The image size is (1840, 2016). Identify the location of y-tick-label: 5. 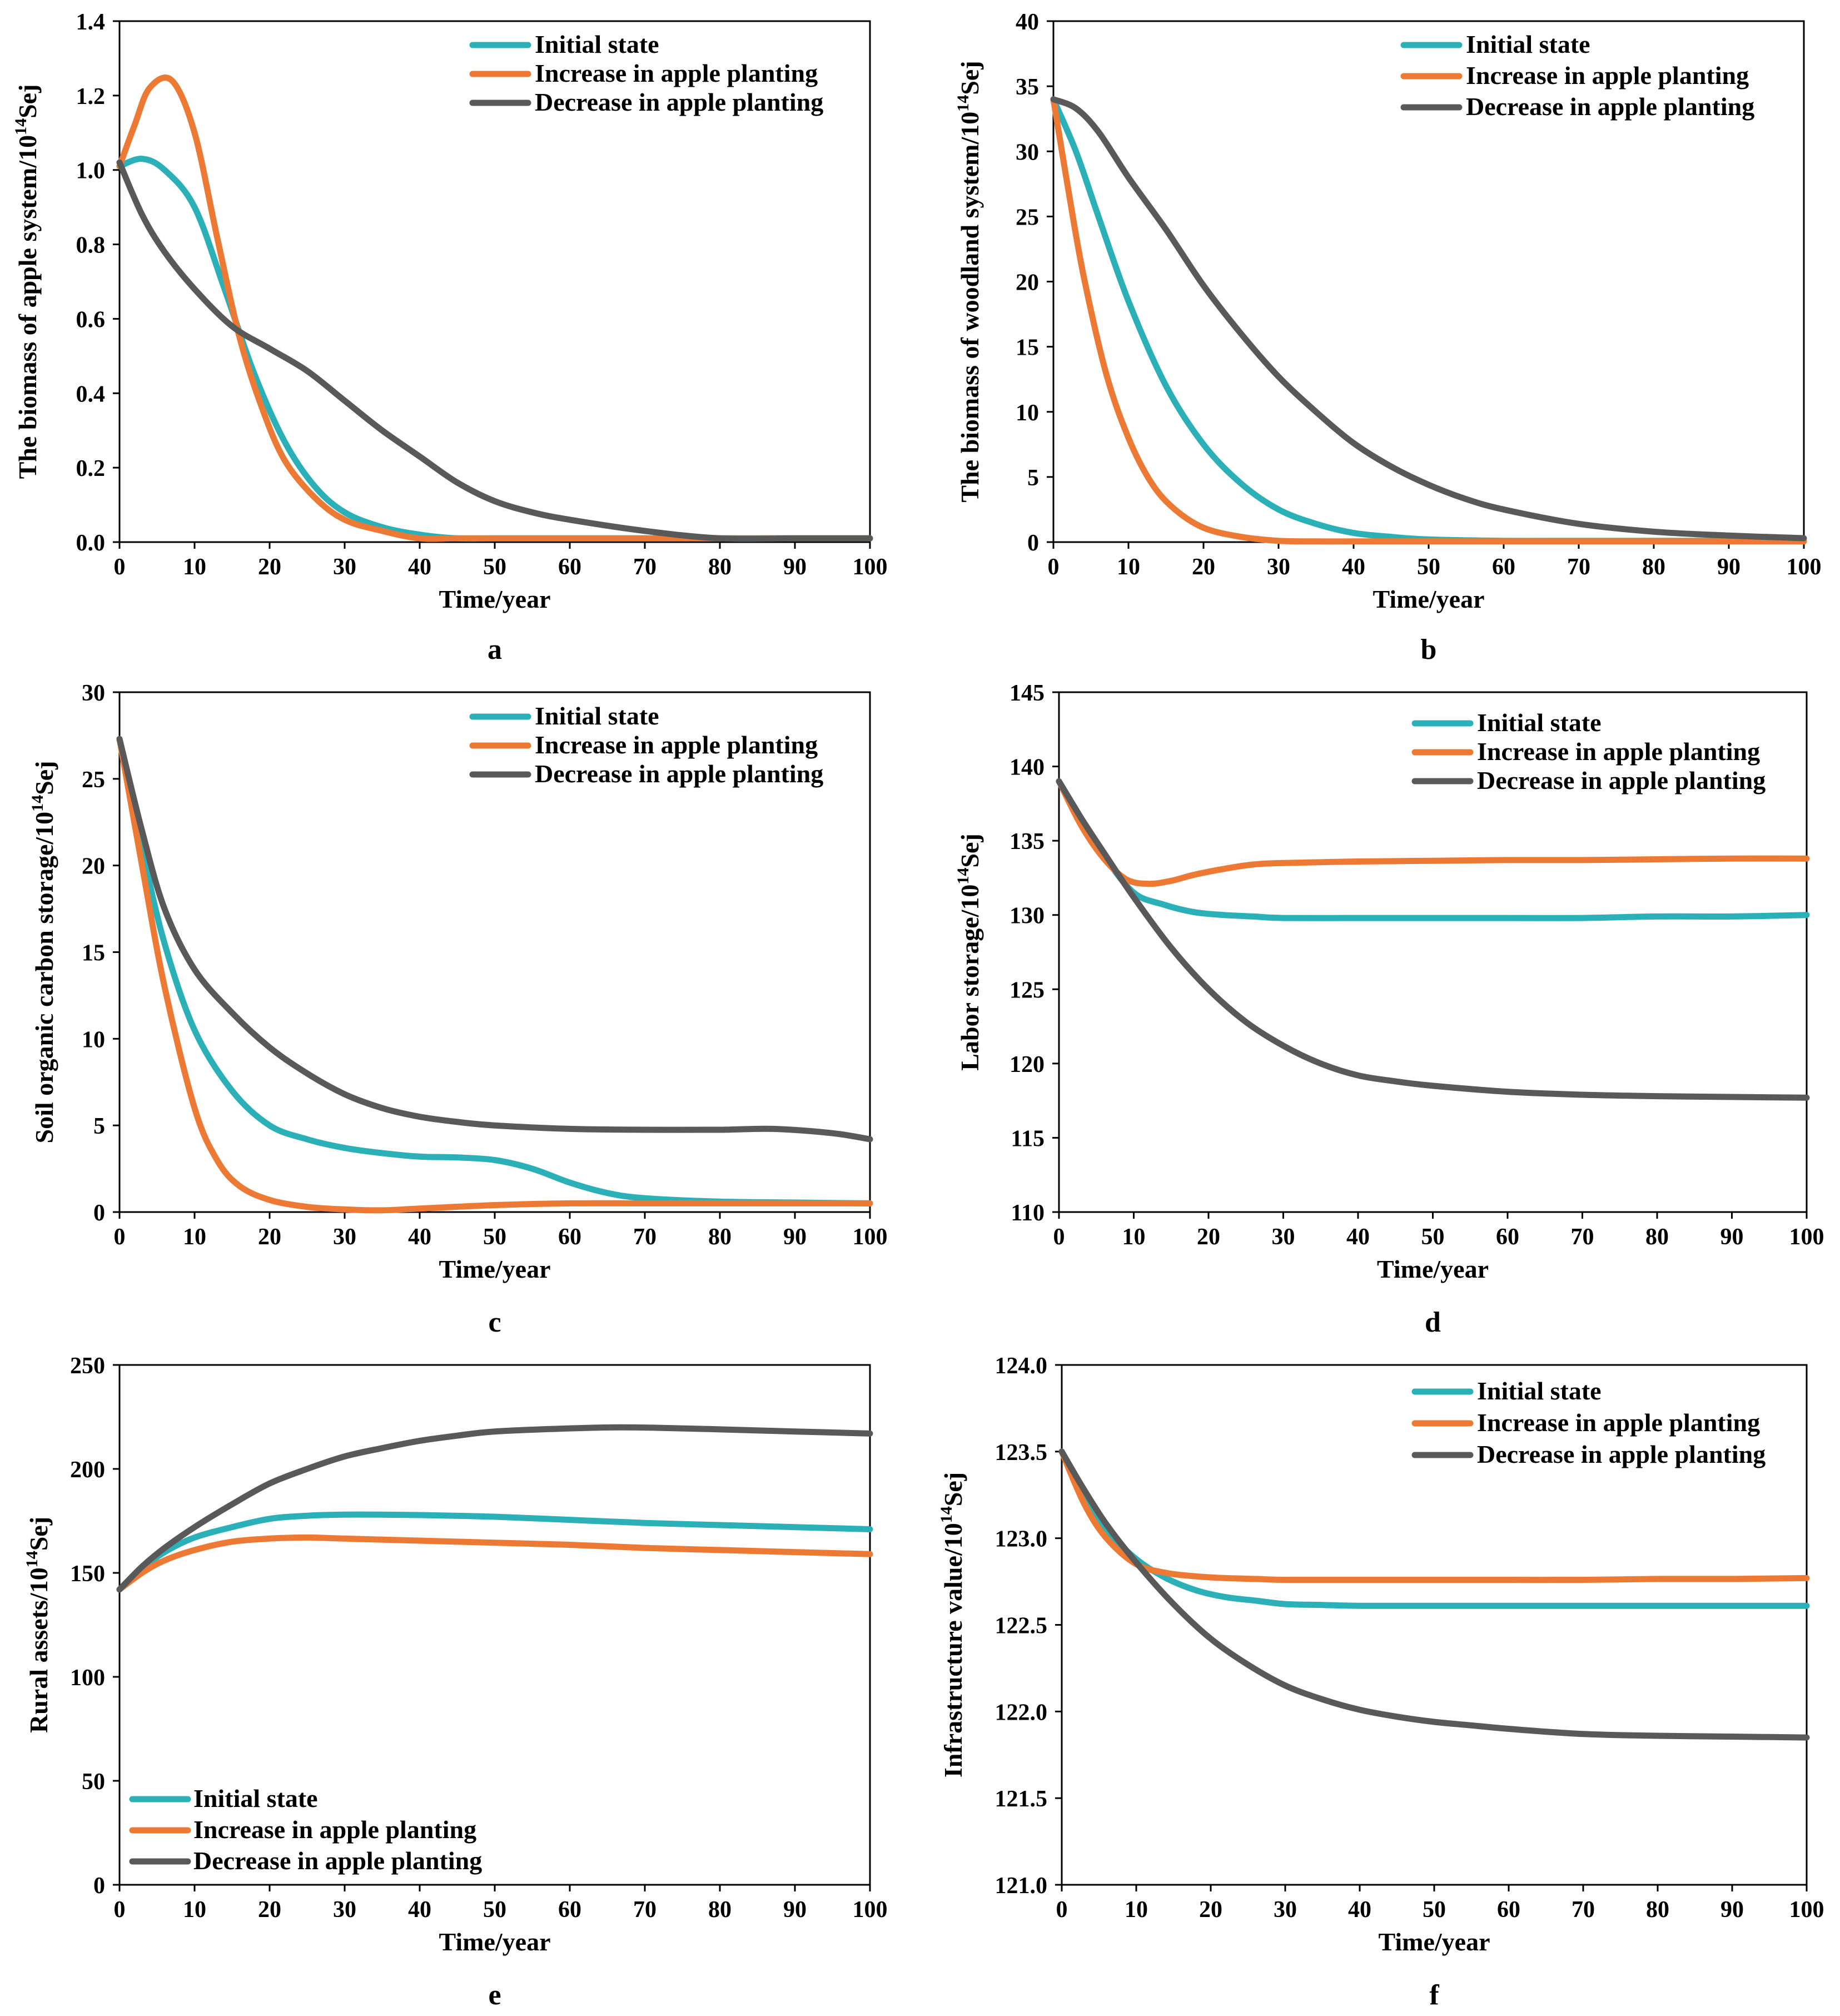
(99, 1126).